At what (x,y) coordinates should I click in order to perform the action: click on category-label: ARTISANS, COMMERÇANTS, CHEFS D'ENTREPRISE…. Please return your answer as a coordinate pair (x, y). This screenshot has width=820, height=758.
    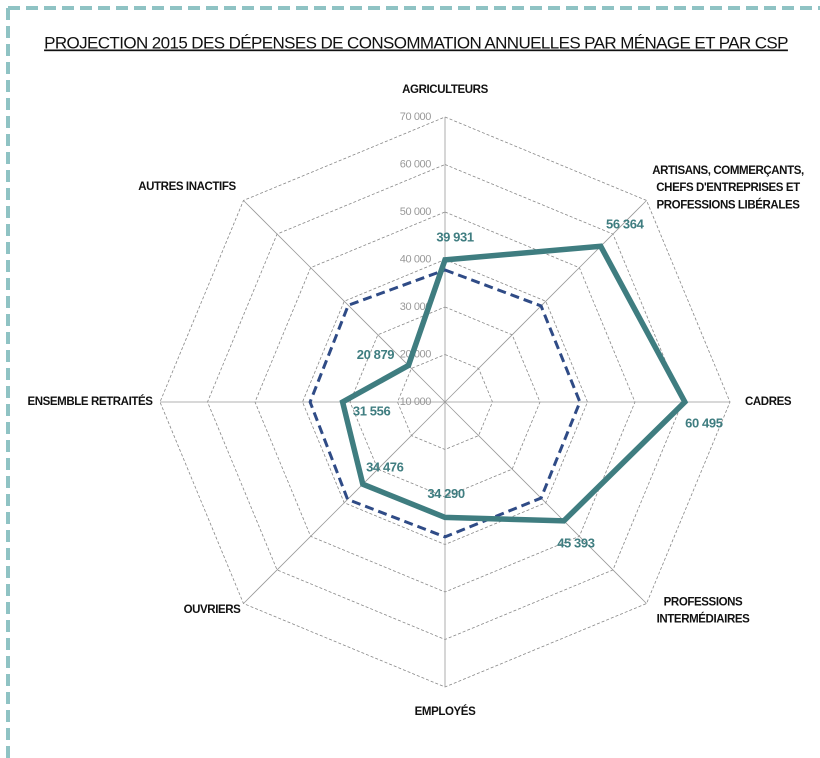
    Looking at the image, I should click on (728, 188).